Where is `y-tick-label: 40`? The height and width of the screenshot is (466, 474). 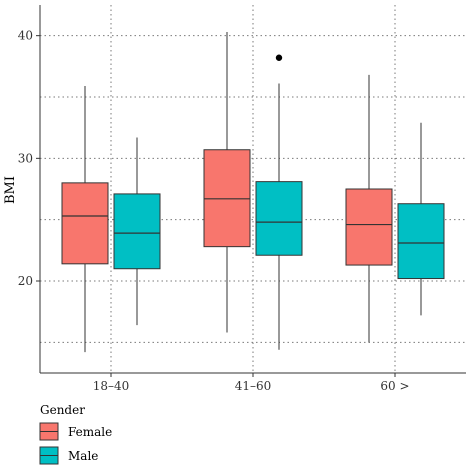 y-tick-label: 40 is located at coordinates (25, 36).